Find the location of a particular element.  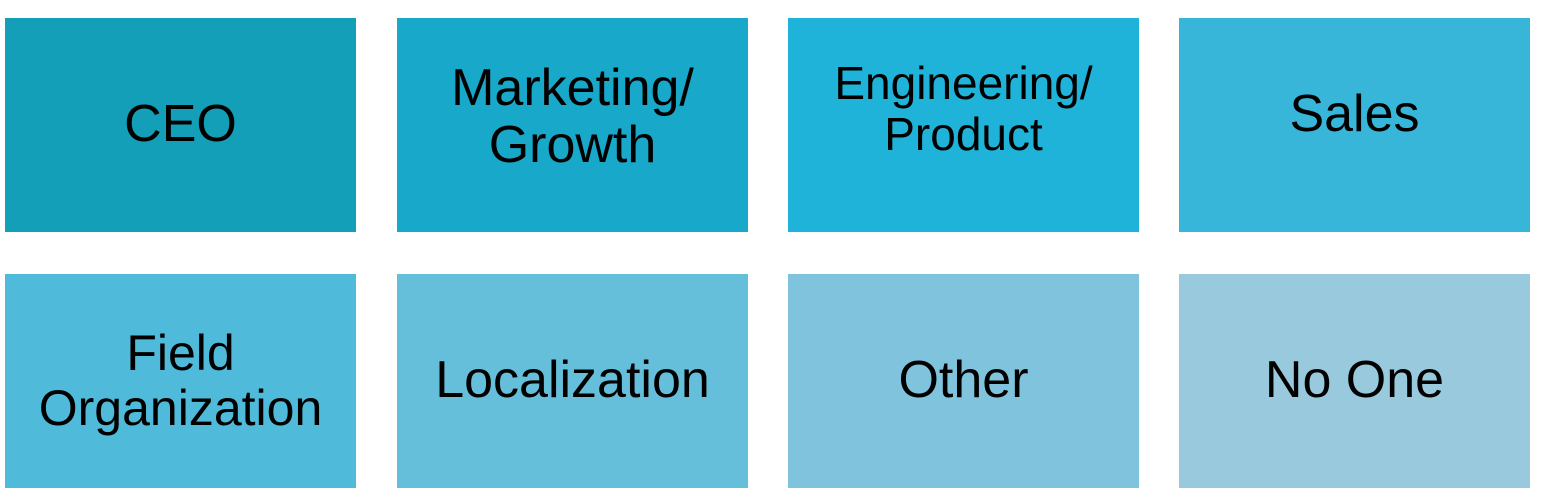

tile-label: Sales is located at coordinates (1354, 114).